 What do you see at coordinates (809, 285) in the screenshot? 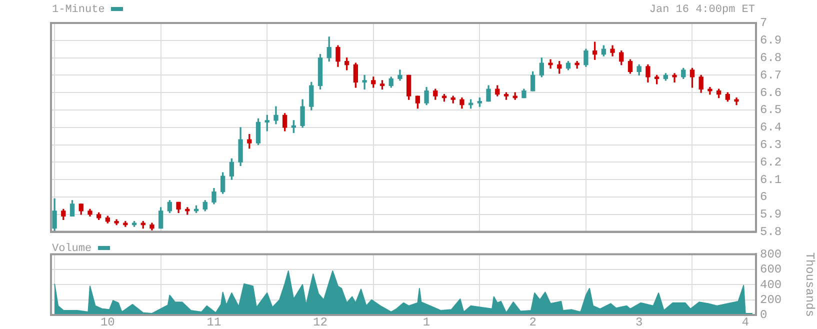
I see `y-axis-title: Thousands` at bounding box center [809, 285].